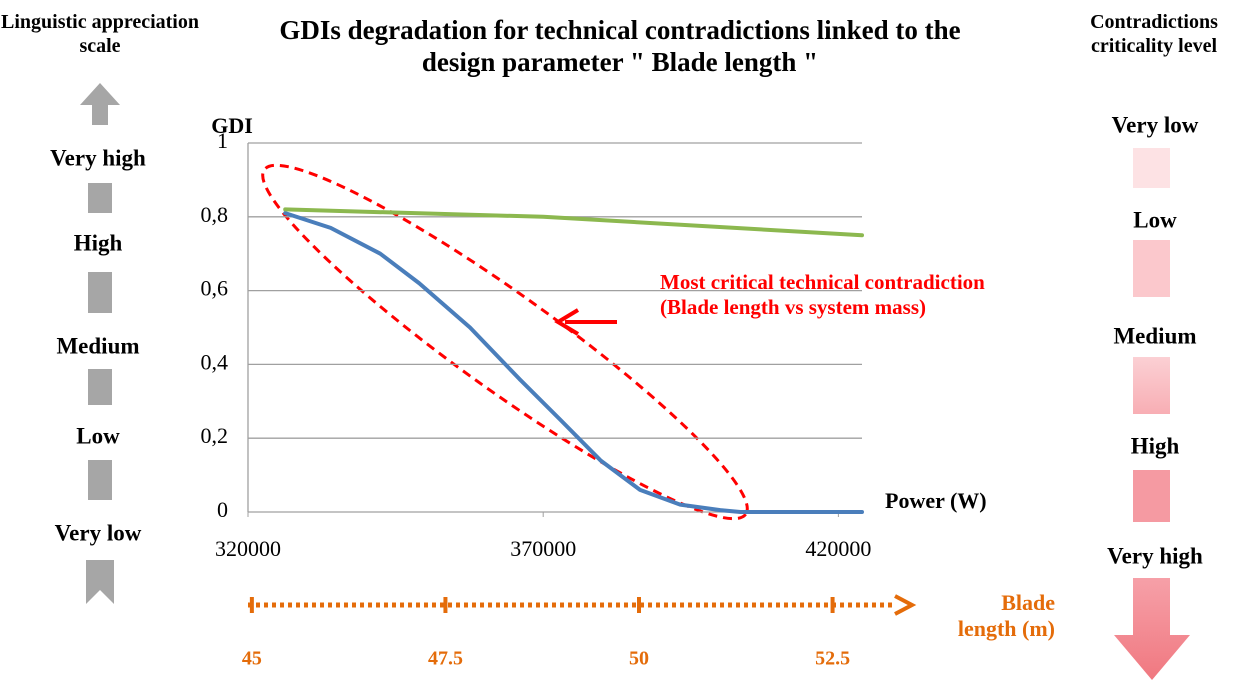 Image resolution: width=1233 pixels, height=681 pixels. Describe the element at coordinates (445, 659) in the screenshot. I see `x2-tick-label: 47.5` at that location.